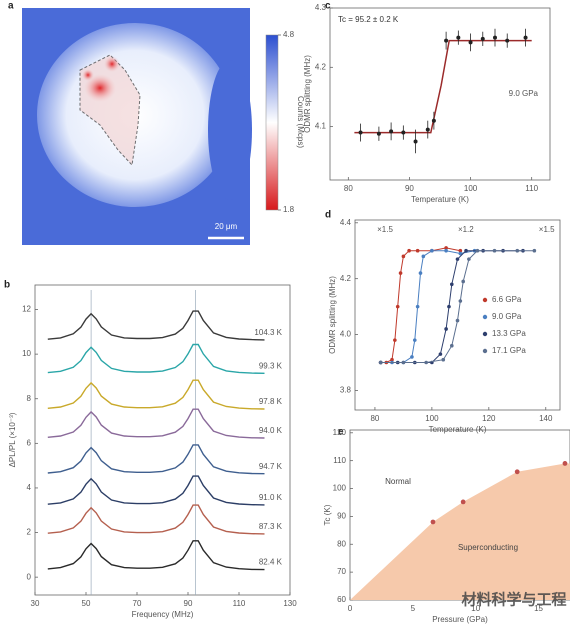 This screenshot has width=570, height=624. I want to click on x-axis-label: Pressure (GPa), so click(460, 619).